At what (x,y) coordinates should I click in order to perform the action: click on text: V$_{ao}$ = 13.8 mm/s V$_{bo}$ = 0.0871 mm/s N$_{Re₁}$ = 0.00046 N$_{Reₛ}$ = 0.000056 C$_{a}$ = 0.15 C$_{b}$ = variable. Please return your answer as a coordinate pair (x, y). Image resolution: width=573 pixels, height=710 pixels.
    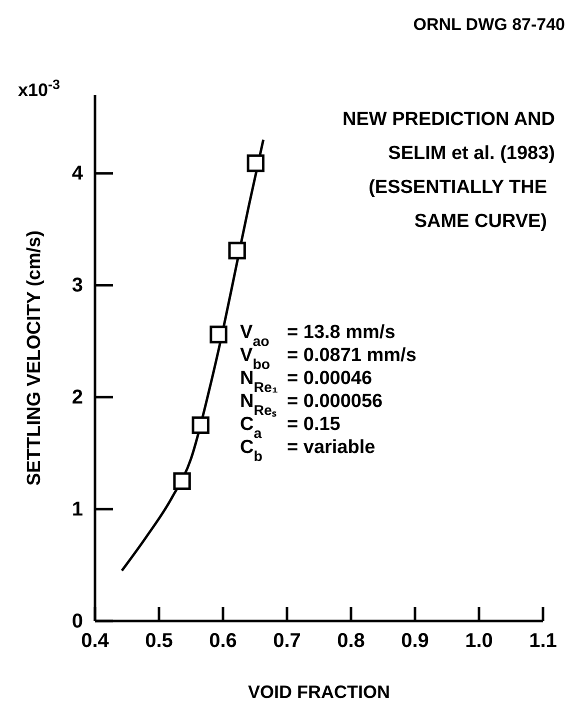
    Looking at the image, I should click on (328, 393).